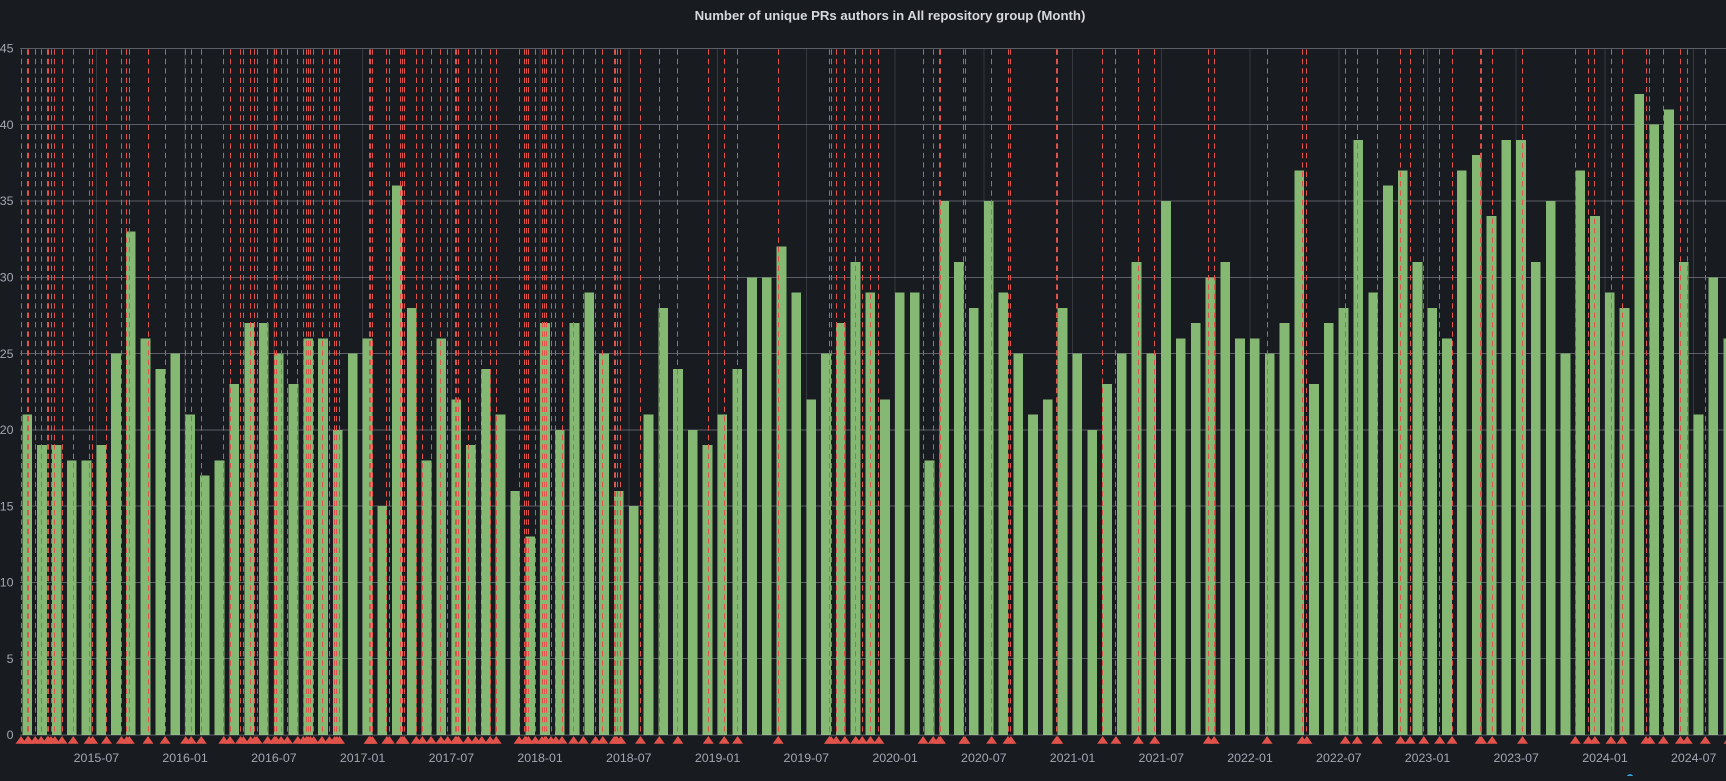 This screenshot has height=781, width=1726. What do you see at coordinates (807, 758) in the screenshot?
I see `svg-text: 2019-07` at bounding box center [807, 758].